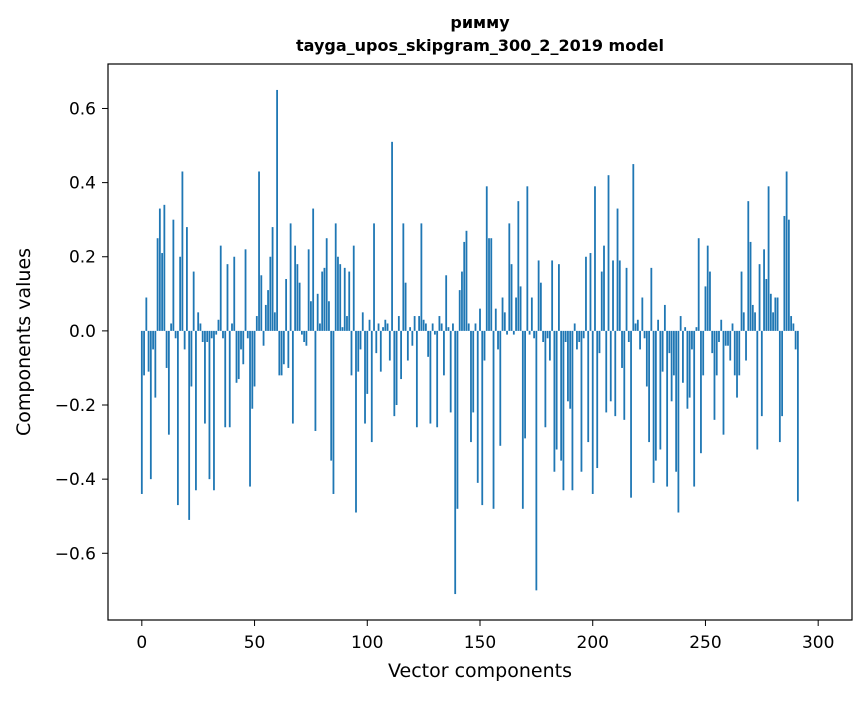 This screenshot has width=867, height=701. What do you see at coordinates (818, 643) in the screenshot?
I see `x-tick-label: 300` at bounding box center [818, 643].